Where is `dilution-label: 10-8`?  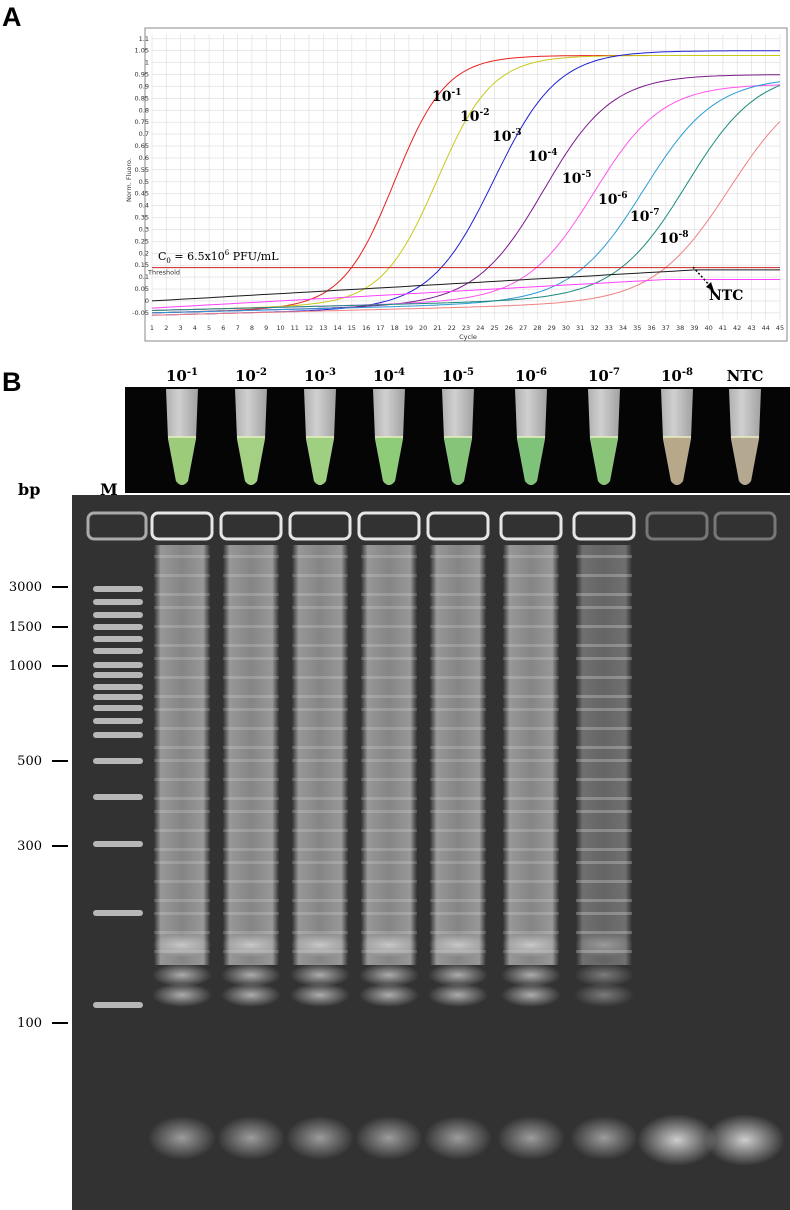
dilution-label: 10-8 is located at coordinates (673, 238).